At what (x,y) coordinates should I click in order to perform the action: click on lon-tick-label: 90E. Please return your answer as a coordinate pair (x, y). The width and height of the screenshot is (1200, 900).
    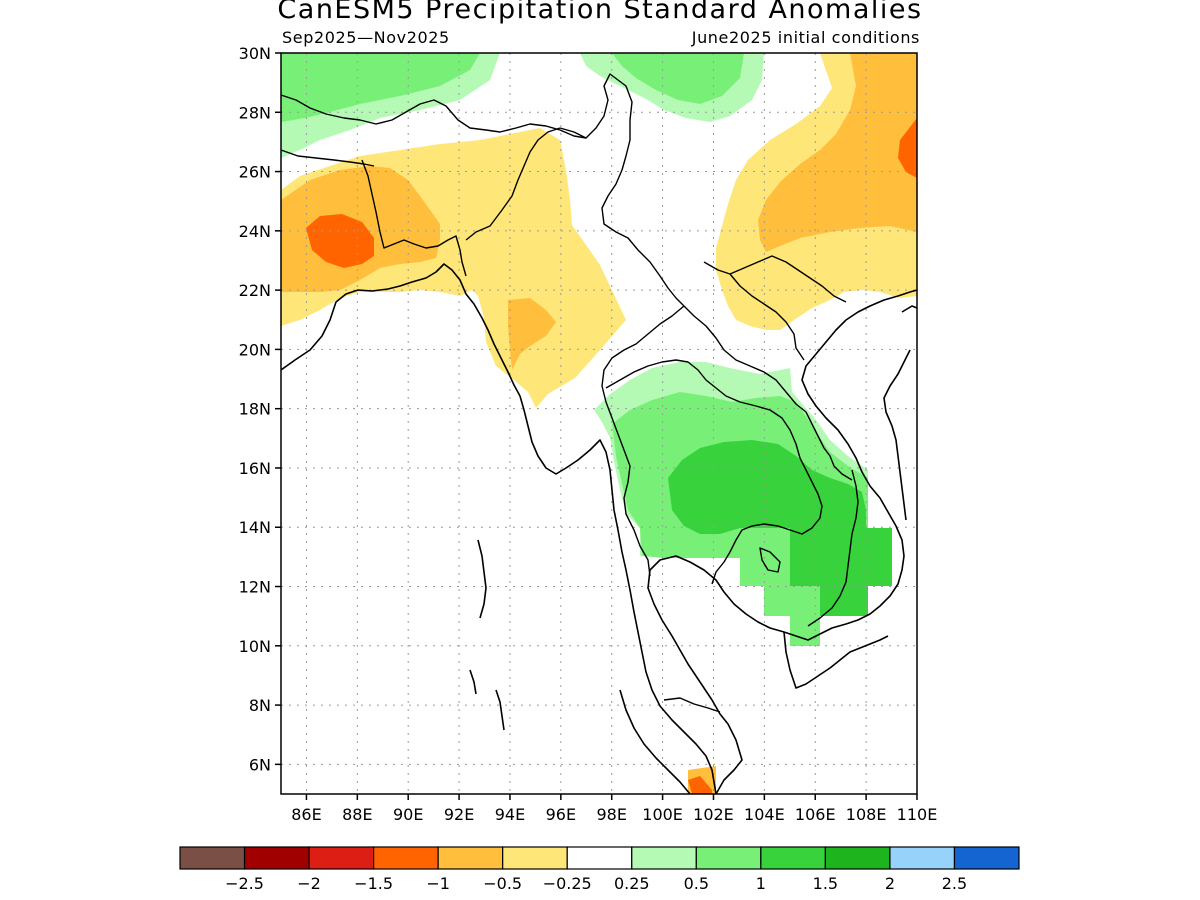
    Looking at the image, I should click on (408, 814).